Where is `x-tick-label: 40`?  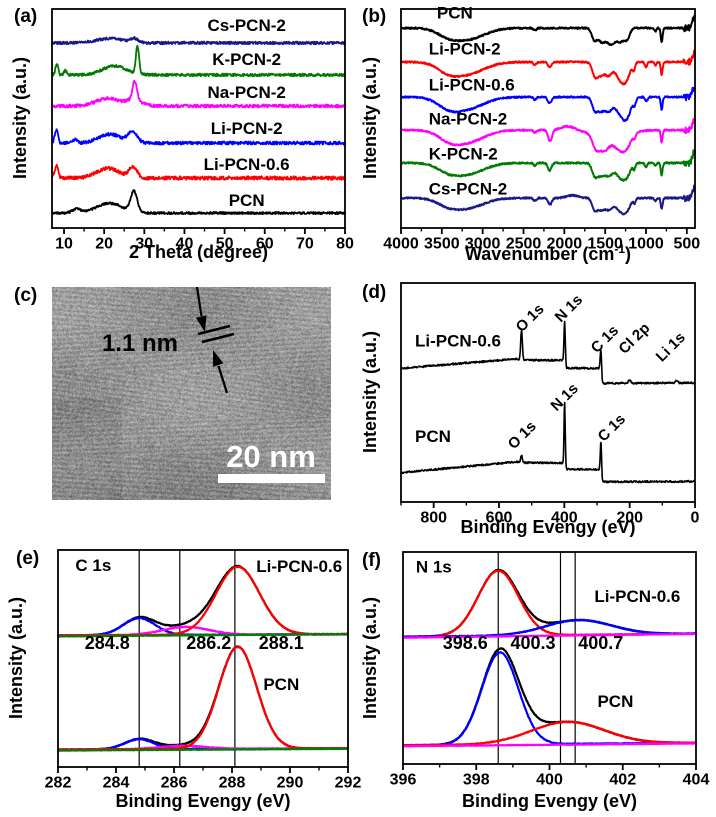
x-tick-label: 40 is located at coordinates (185, 243).